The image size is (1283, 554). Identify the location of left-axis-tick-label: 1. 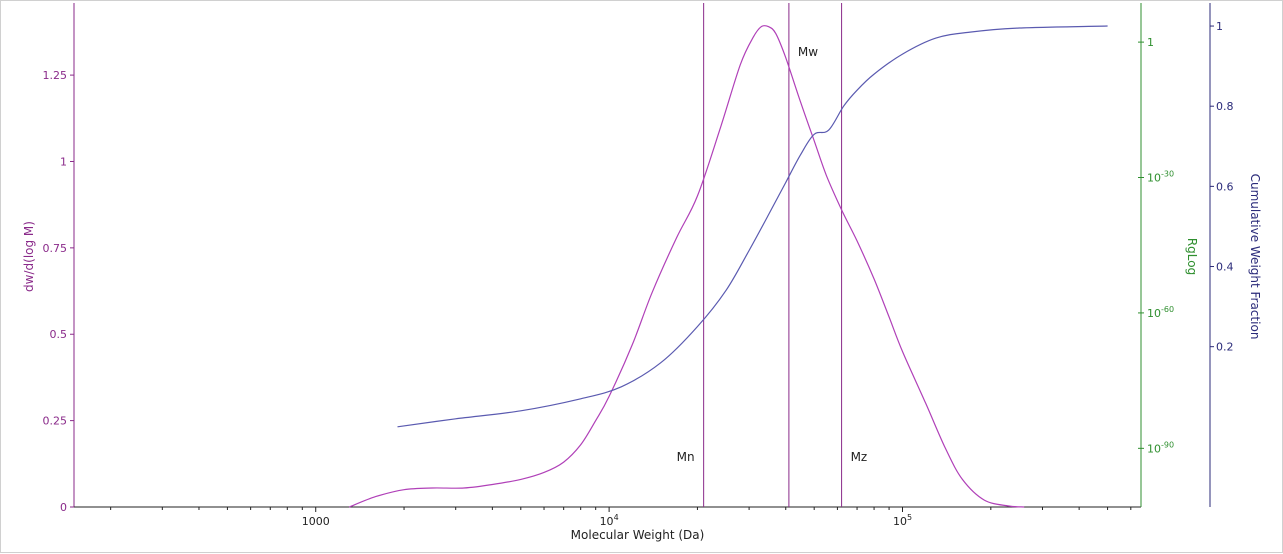
(63, 161).